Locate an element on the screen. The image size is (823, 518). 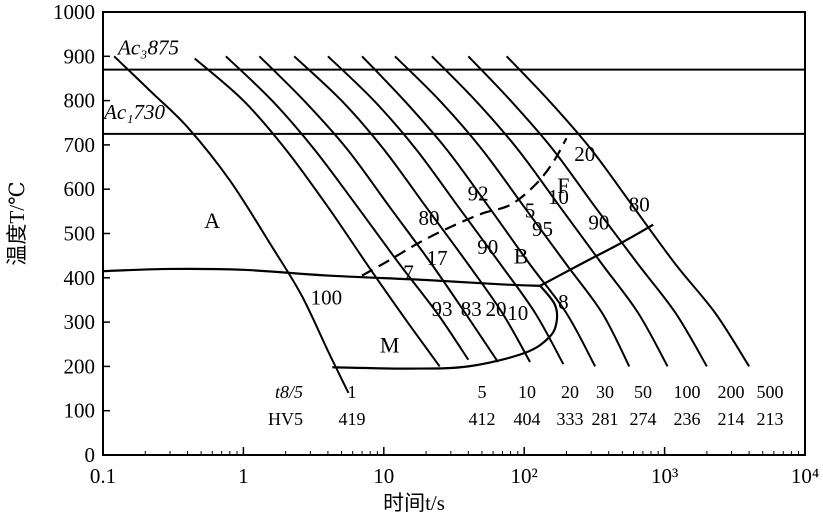
t85-value: 100 is located at coordinates (687, 392).